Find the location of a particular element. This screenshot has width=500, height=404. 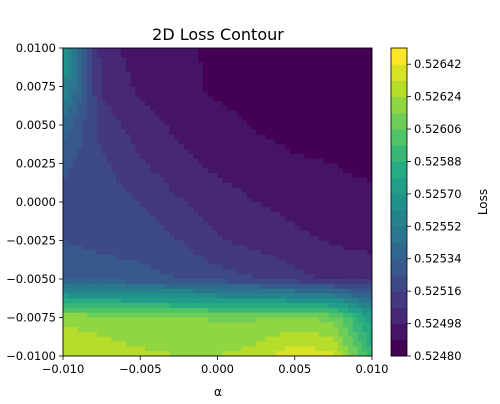

colorbar is located at coordinates (399, 202).